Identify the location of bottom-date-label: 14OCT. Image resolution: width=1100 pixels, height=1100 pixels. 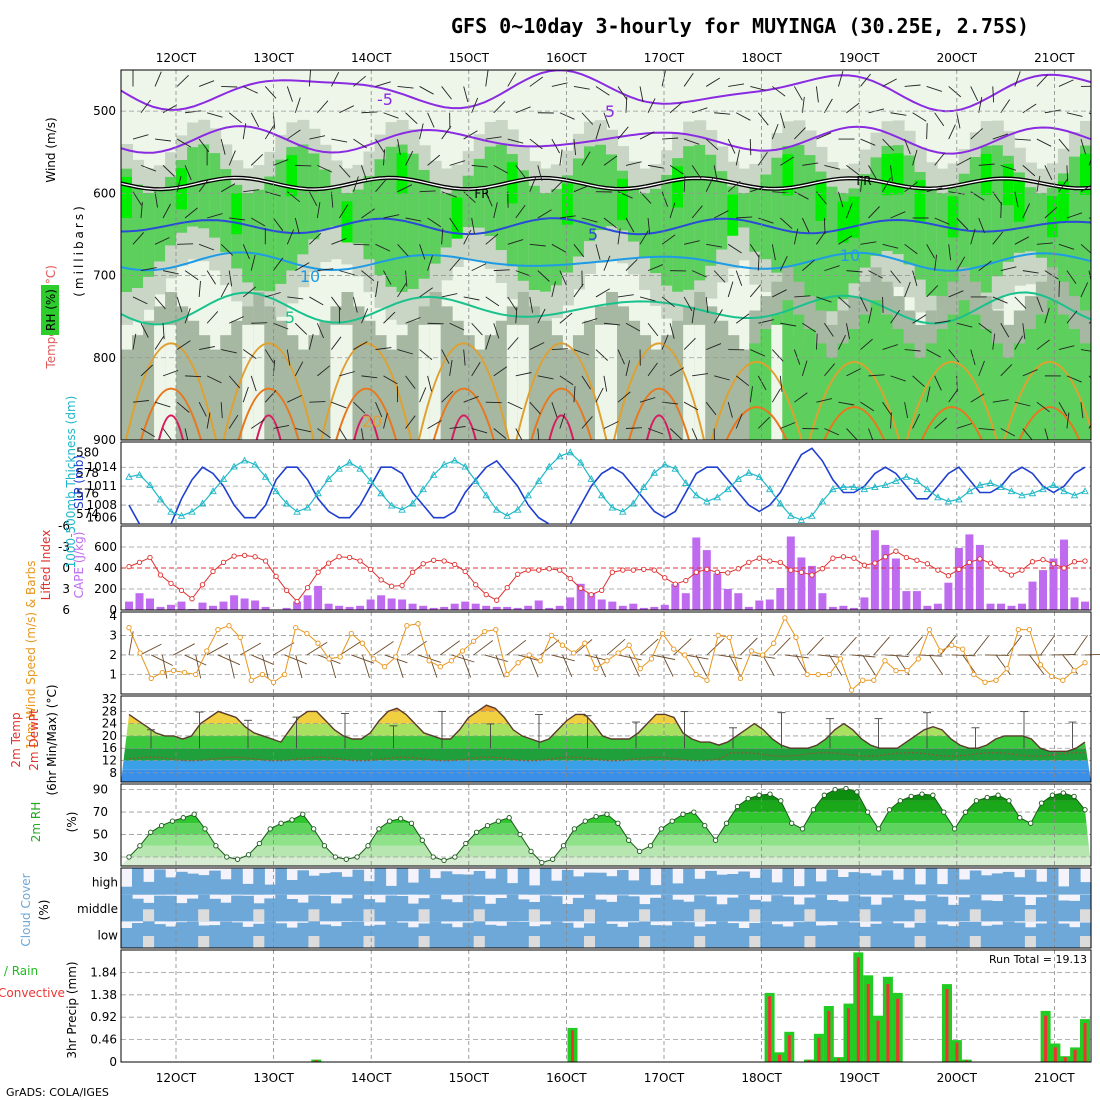
(371, 1078).